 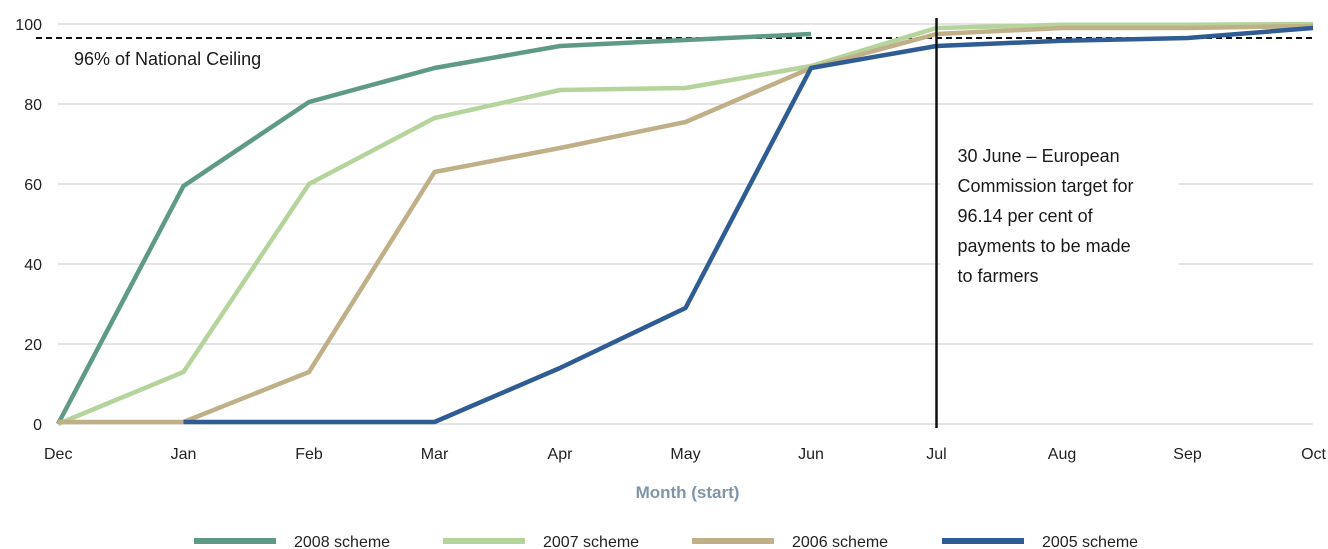 What do you see at coordinates (435, 454) in the screenshot?
I see `x-tick-label: Mar` at bounding box center [435, 454].